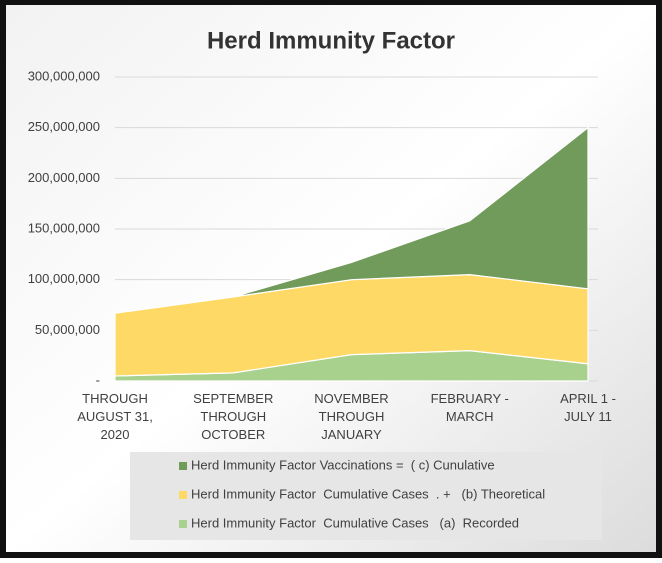 The image size is (662, 563). Describe the element at coordinates (98, 379) in the screenshot. I see `y-tick-label: -` at that location.